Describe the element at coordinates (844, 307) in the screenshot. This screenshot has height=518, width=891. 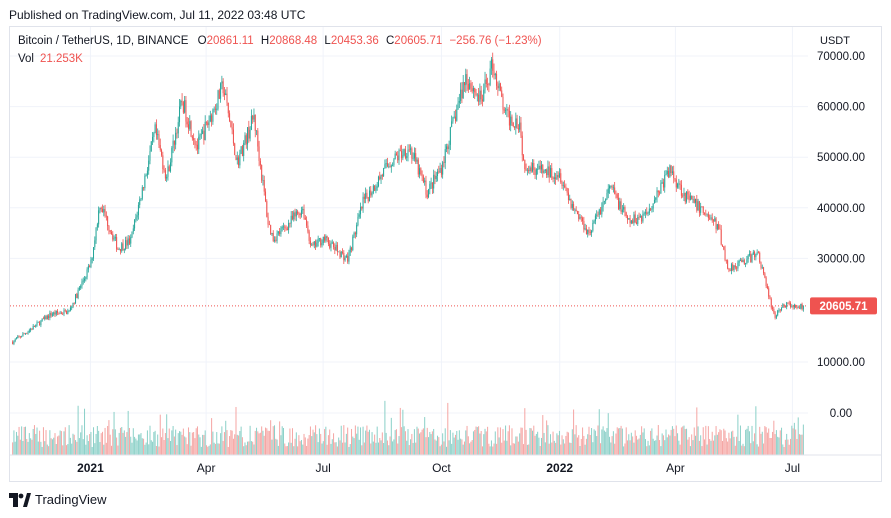
I see `last-price-badge-label: 20605.71` at that location.